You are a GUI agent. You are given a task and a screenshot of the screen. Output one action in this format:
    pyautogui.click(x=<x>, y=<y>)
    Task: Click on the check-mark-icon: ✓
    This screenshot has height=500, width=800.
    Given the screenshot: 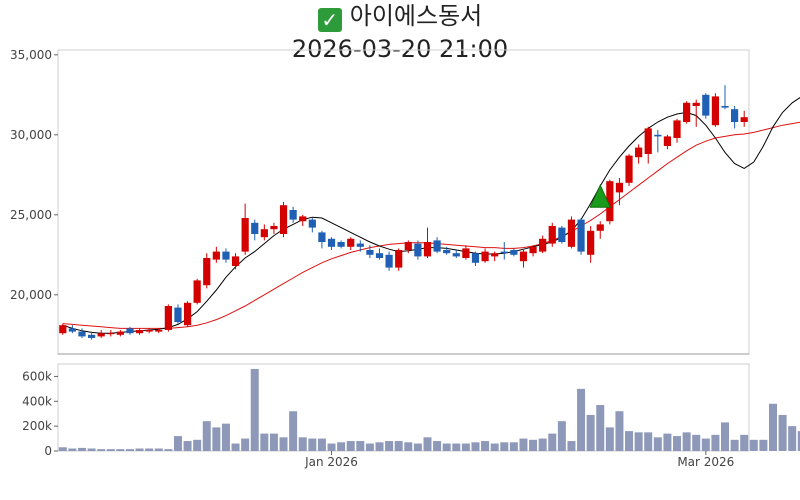 What is the action you would take?
    pyautogui.click(x=329, y=20)
    